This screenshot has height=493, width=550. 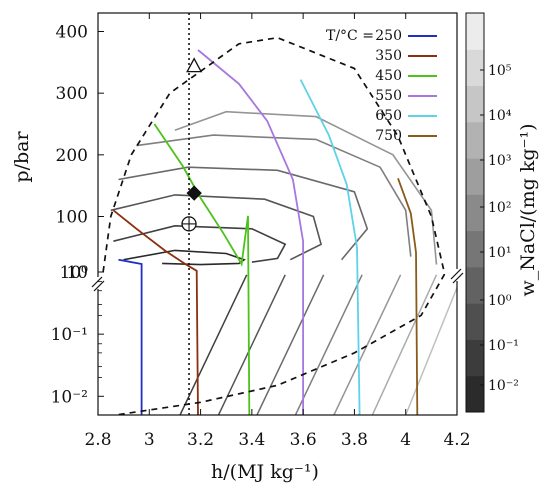 I want to click on y-tick-label: 10⁻², so click(x=69, y=397).